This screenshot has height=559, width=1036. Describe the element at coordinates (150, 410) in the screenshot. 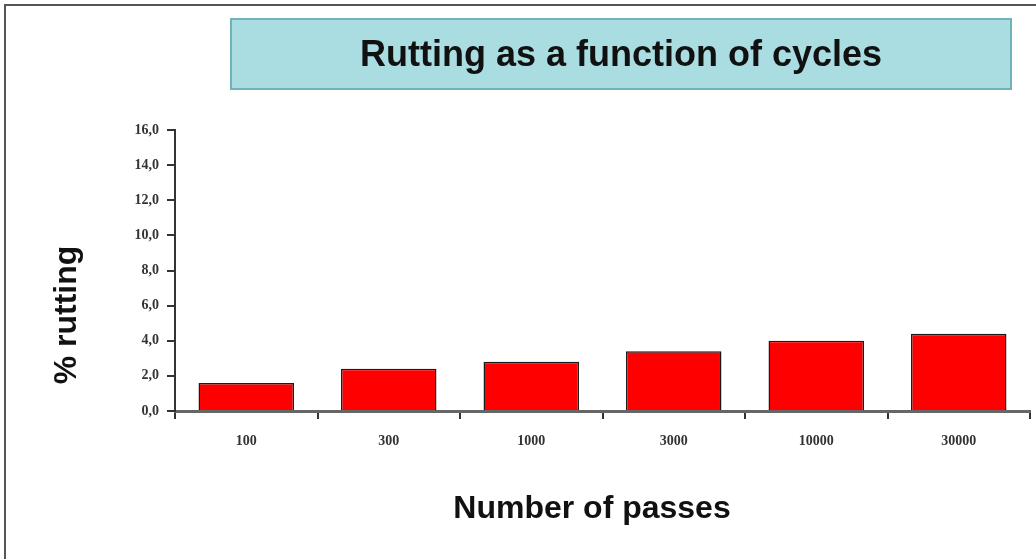

I see `y-tick-label: 0,0` at that location.